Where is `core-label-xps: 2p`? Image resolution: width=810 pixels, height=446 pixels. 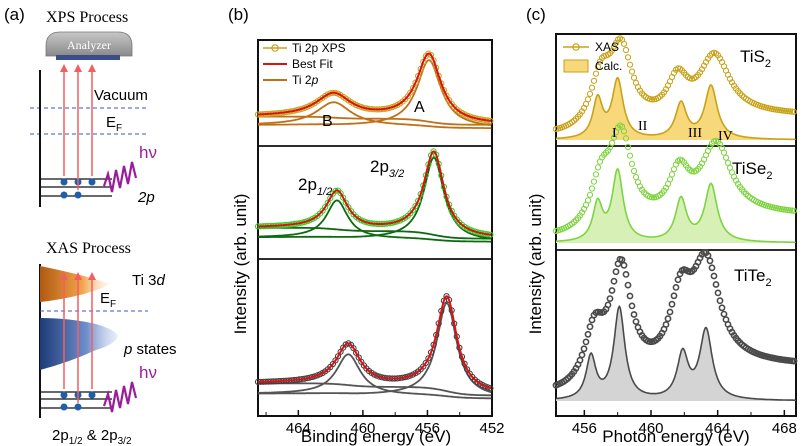 core-label-xps: 2p is located at coordinates (146, 197).